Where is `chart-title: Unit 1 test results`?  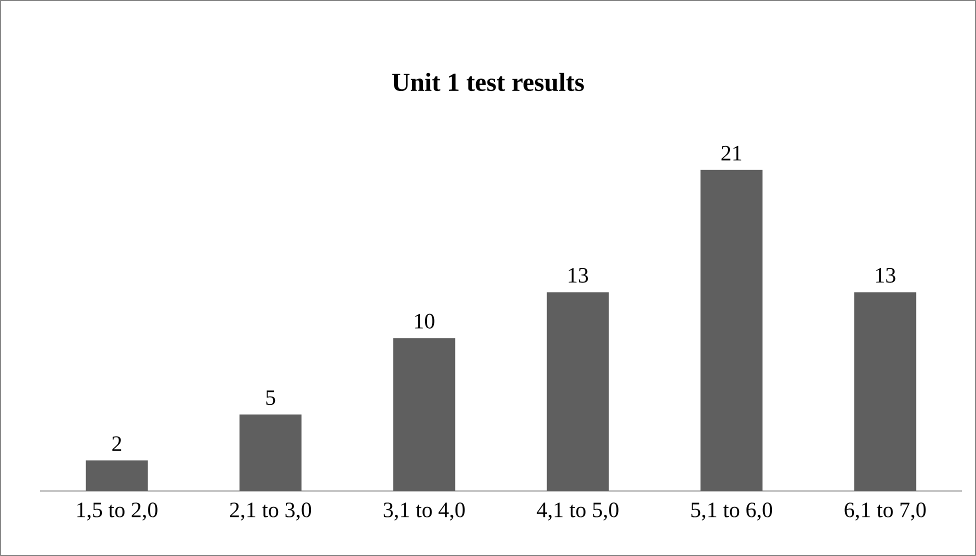
chart-title: Unit 1 test results is located at coordinates (488, 82).